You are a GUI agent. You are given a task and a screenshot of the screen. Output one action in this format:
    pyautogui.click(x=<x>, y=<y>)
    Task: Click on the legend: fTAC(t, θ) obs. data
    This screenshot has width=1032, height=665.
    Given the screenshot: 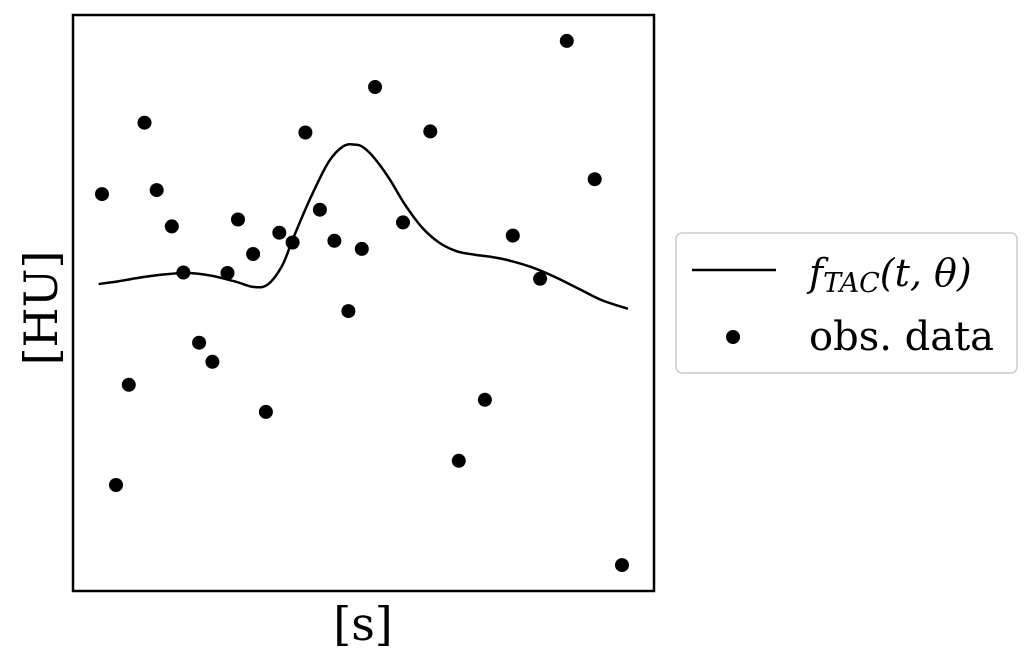 What is the action you would take?
    pyautogui.click(x=846, y=303)
    